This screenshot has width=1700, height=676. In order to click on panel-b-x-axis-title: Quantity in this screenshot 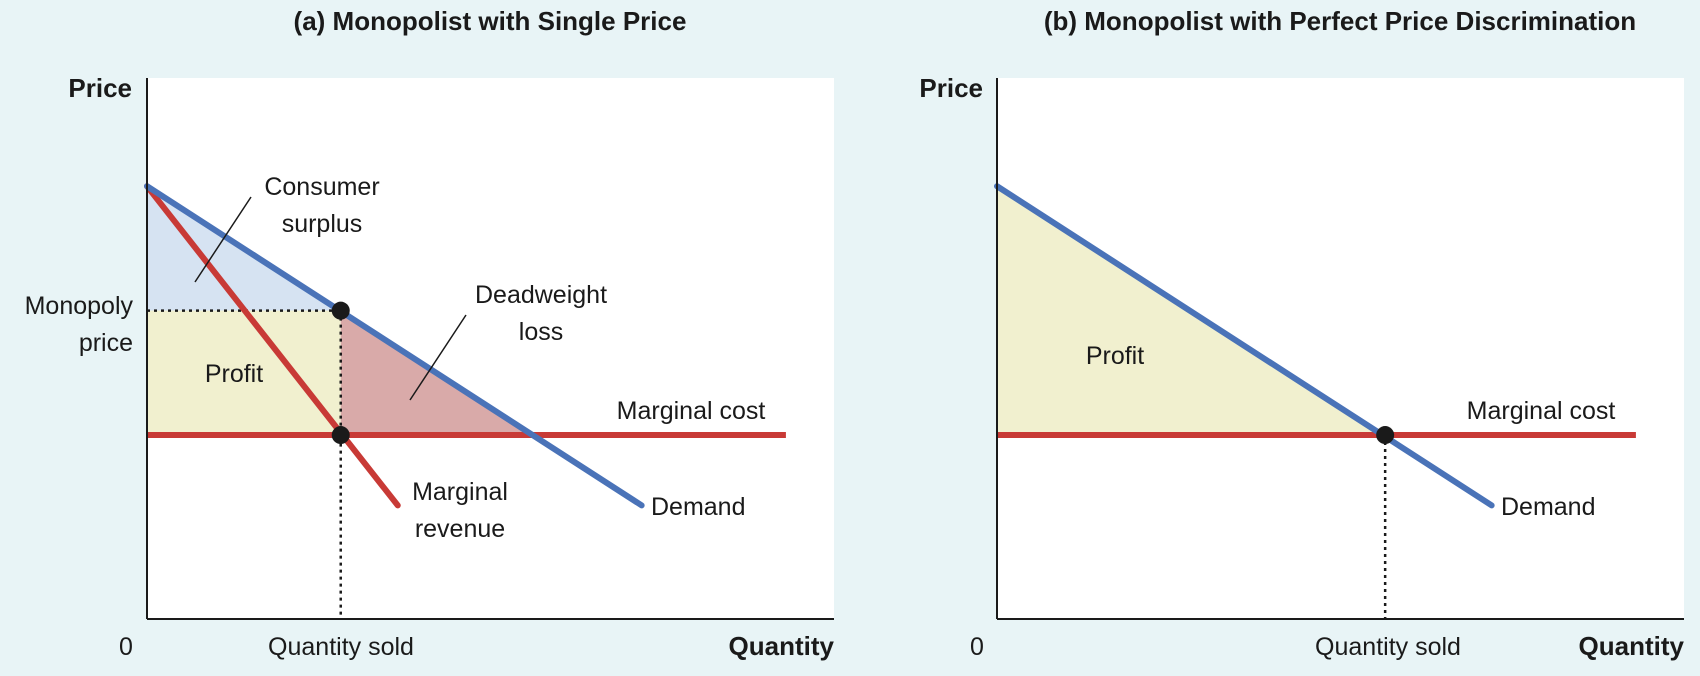, I will do `click(1632, 646)`.